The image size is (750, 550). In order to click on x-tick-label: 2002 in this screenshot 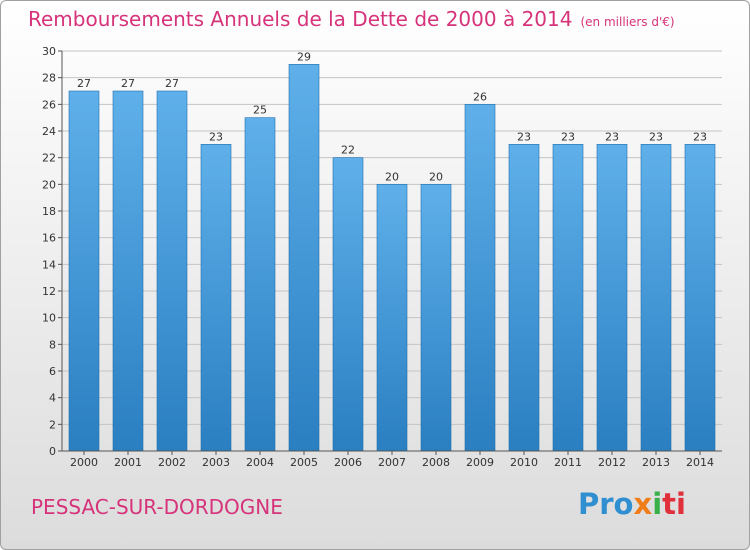, I will do `click(172, 462)`.